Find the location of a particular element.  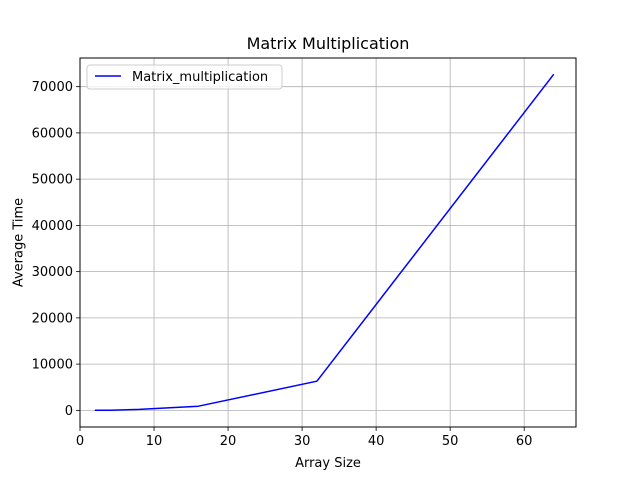

y-tick-label: 20000 is located at coordinates (52, 318).